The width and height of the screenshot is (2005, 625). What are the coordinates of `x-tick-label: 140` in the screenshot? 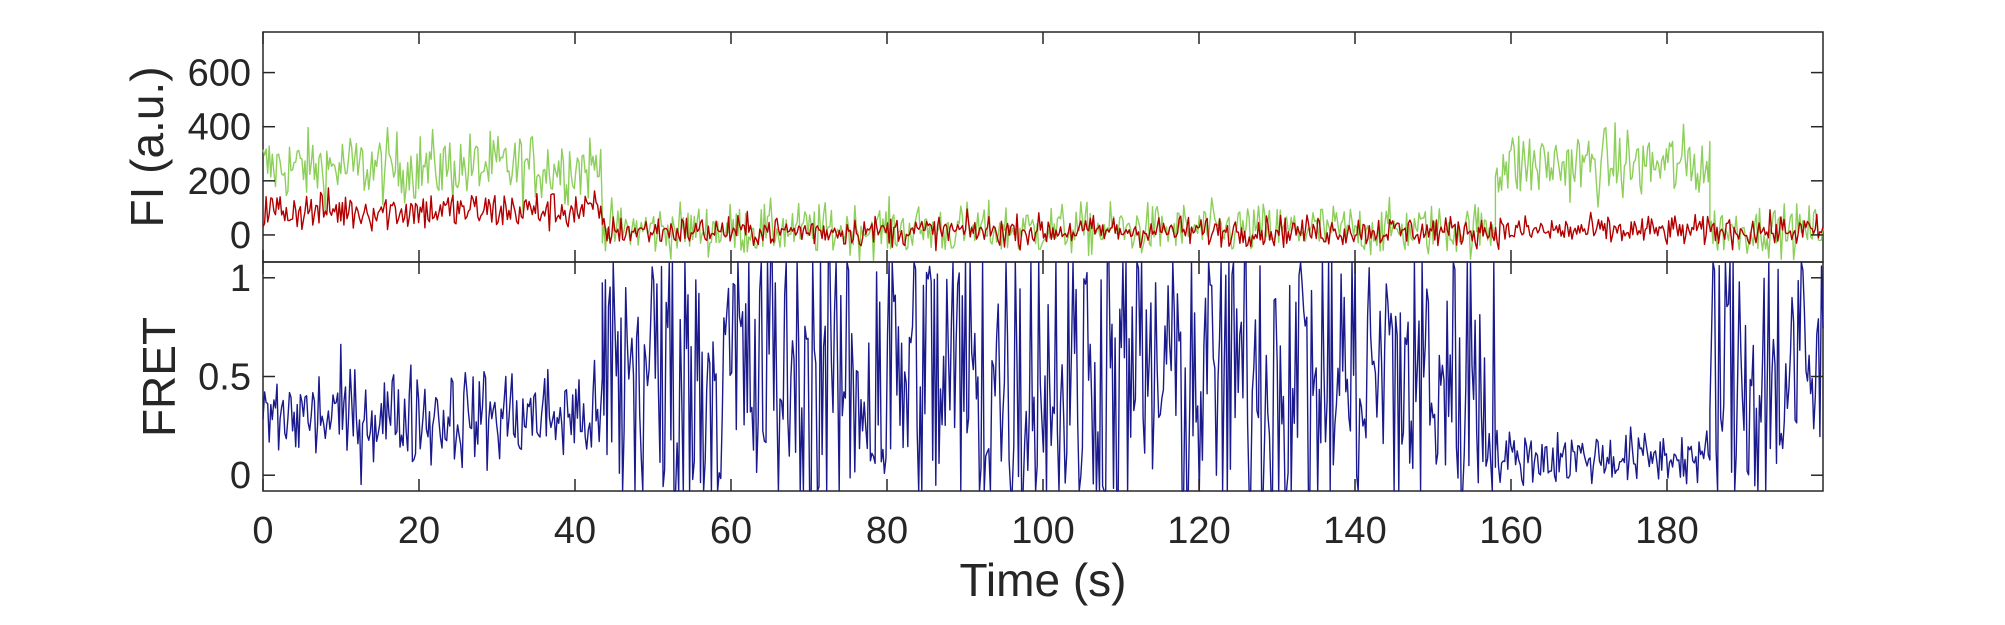 It's located at (1354, 531).